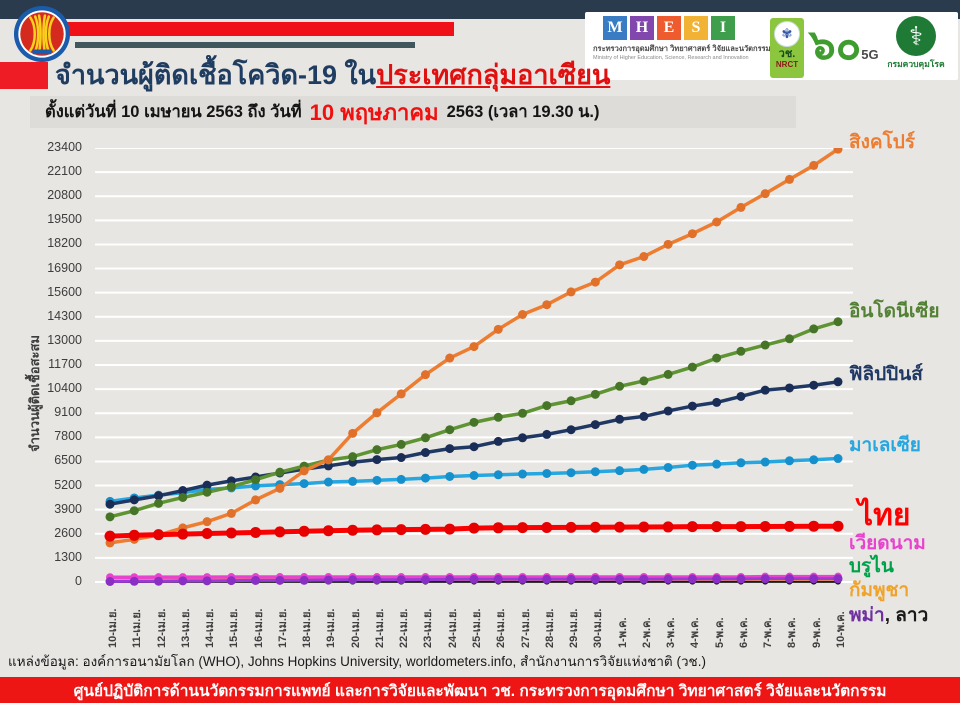 This screenshot has width=960, height=703. Describe the element at coordinates (787, 54) in the screenshot. I see `nrct-thai-abbr: วช.` at that location.